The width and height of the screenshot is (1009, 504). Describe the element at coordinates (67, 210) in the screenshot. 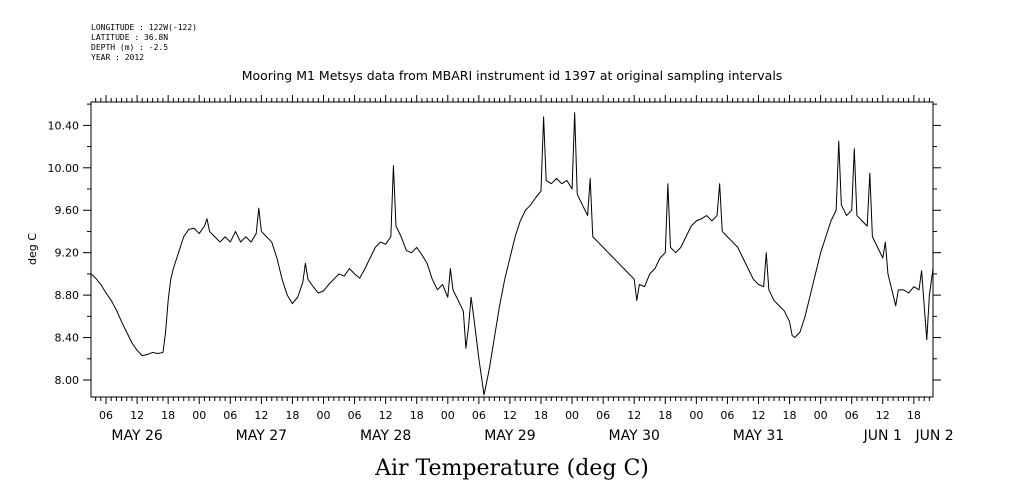

I see `y-tick-label: 9.60` at that location.